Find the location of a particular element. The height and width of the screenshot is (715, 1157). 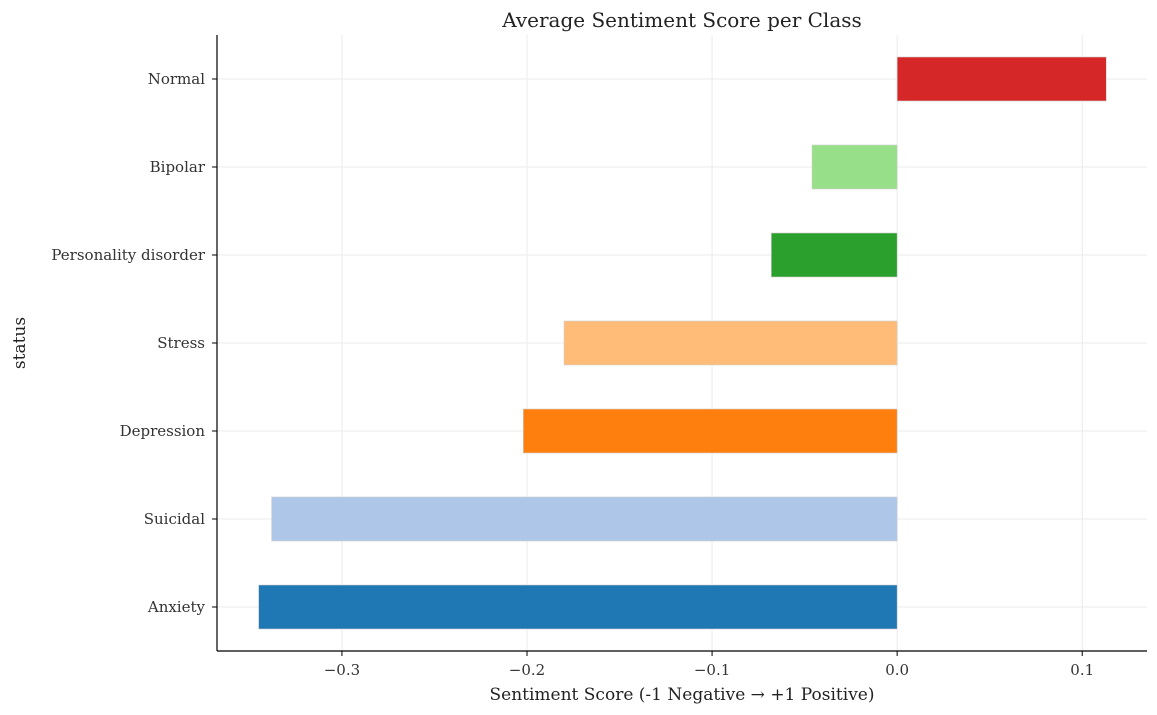

x-tick-label: −0.1 is located at coordinates (712, 670).